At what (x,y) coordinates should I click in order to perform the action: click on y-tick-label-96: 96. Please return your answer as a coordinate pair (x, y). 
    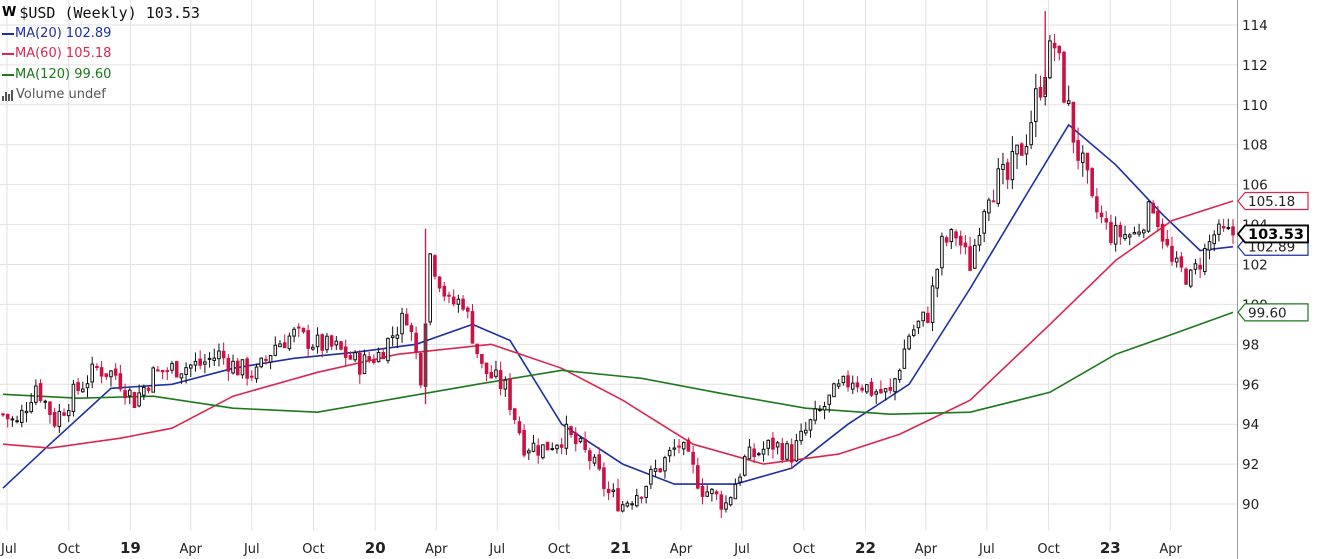
    Looking at the image, I should click on (1250, 385).